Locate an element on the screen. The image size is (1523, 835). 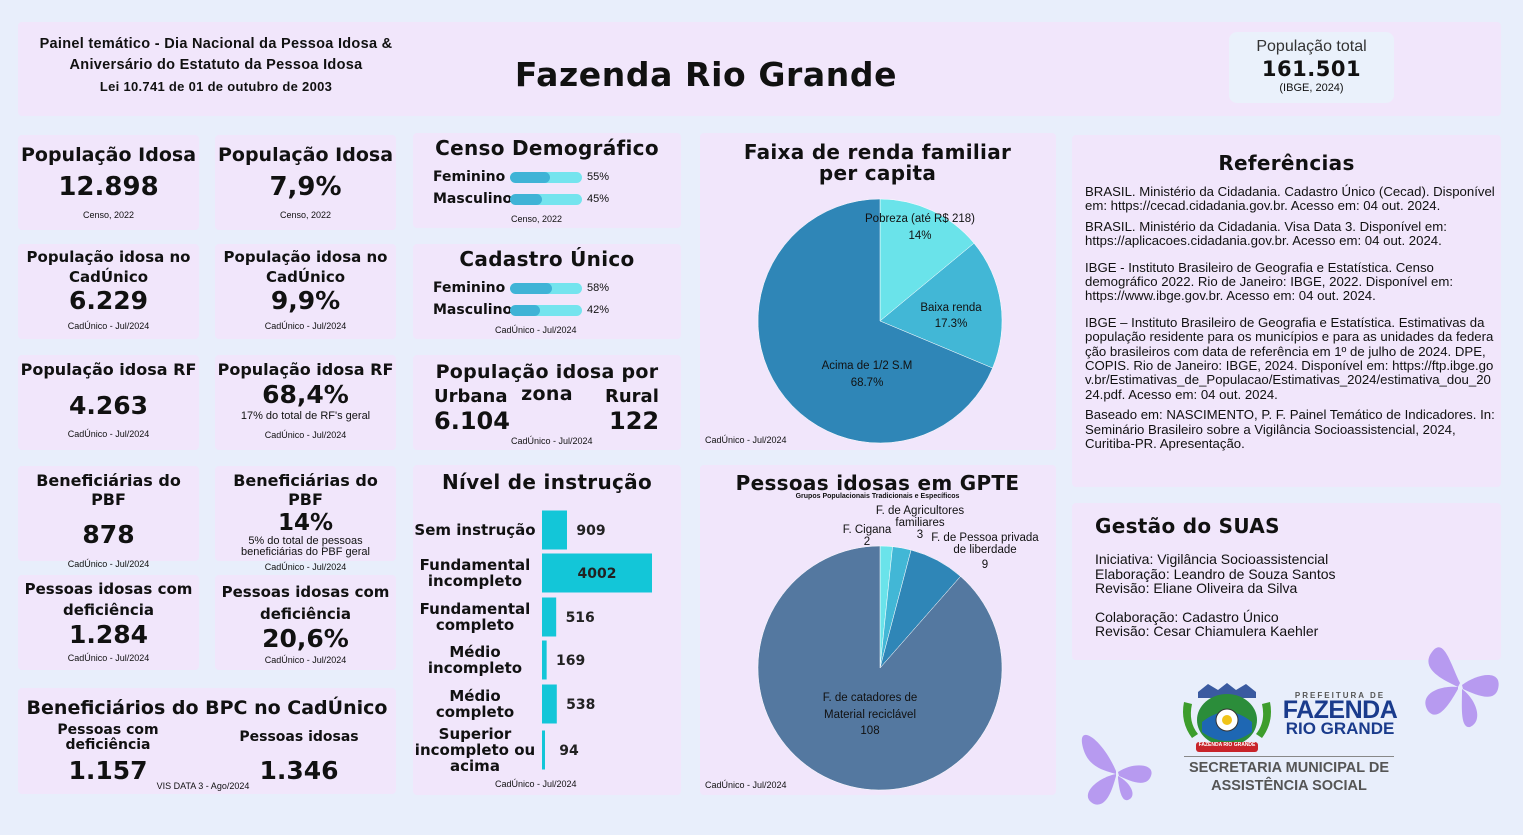
gestao-line: Iniciativa: Vigilância Socioassistencial is located at coordinates (1212, 559).